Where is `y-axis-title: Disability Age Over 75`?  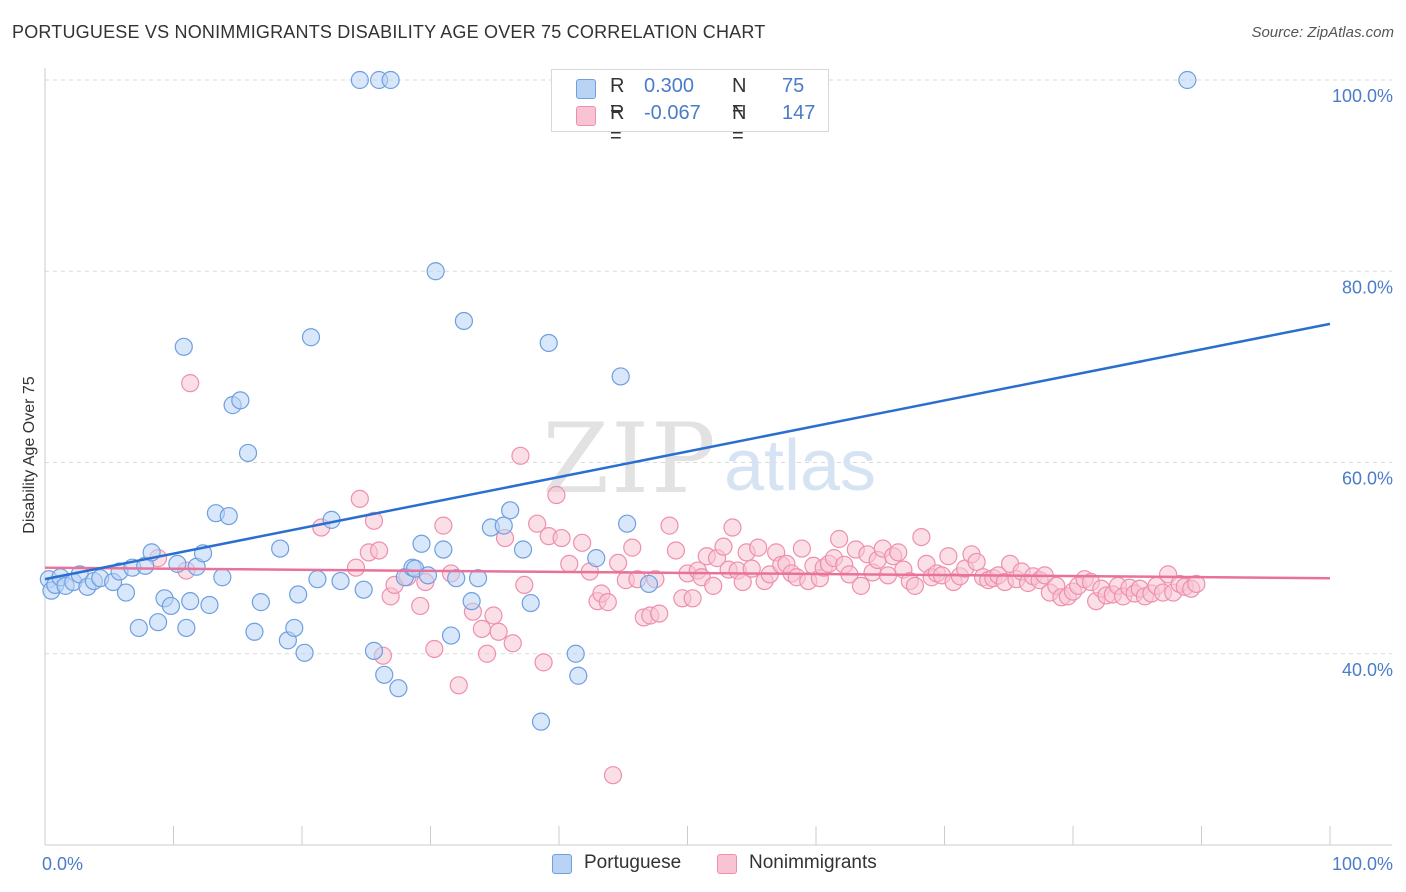 y-axis-title: Disability Age Over 75 is located at coordinates (29, 455).